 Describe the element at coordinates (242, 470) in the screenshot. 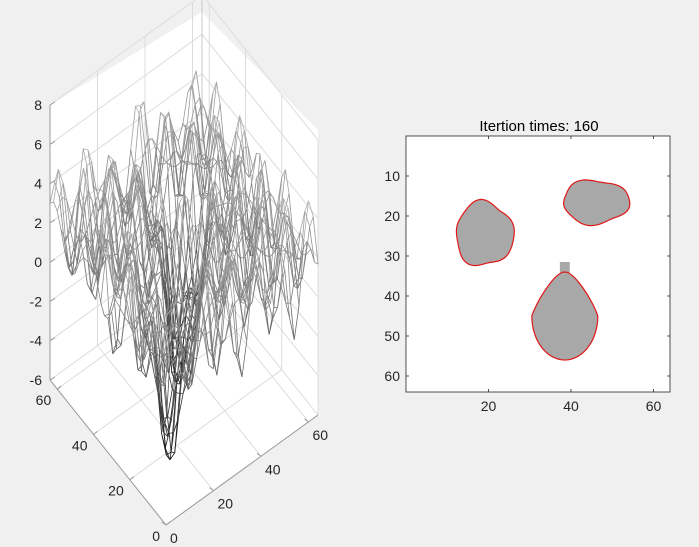

I see `axis-line` at that location.